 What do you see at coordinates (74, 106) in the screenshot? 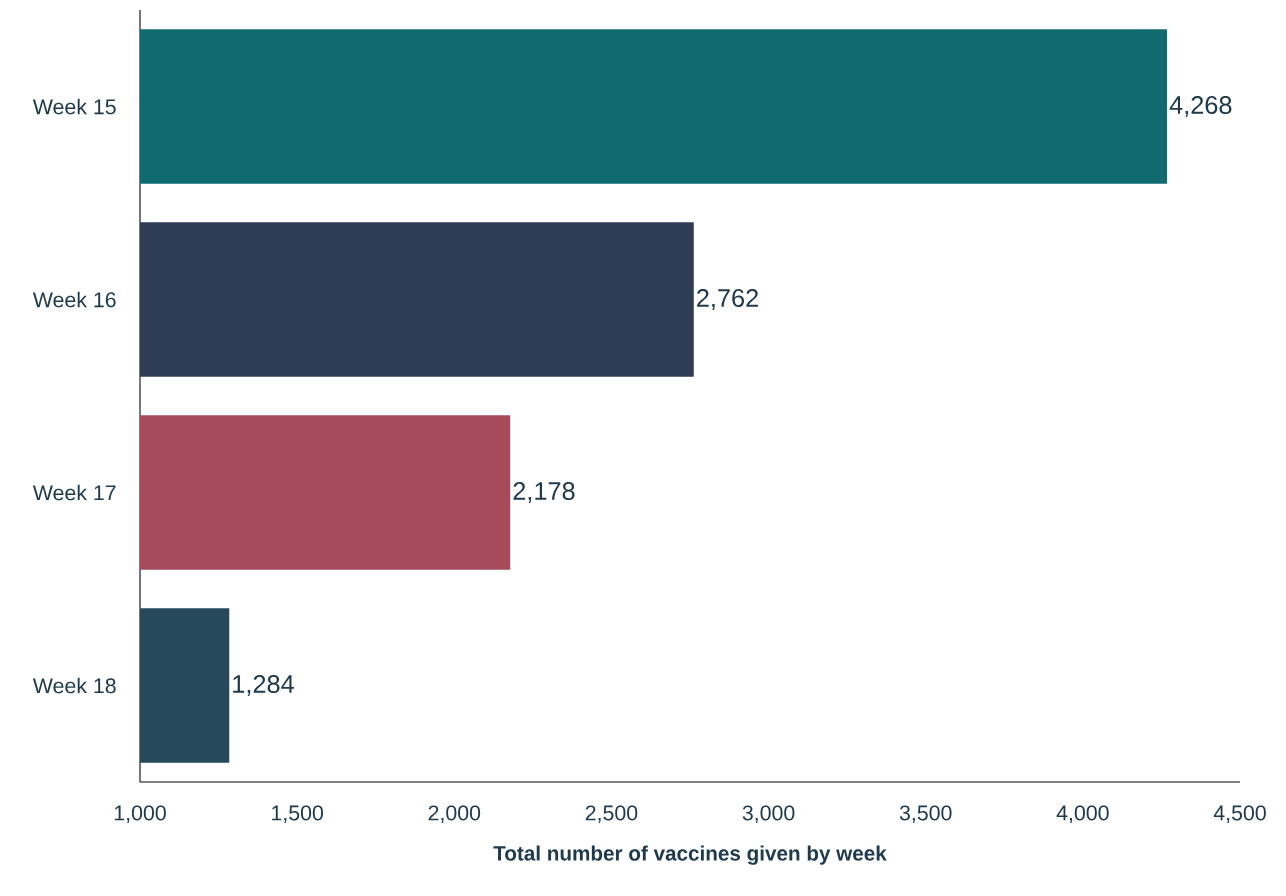
I see `y-tick-label: Week 15` at bounding box center [74, 106].